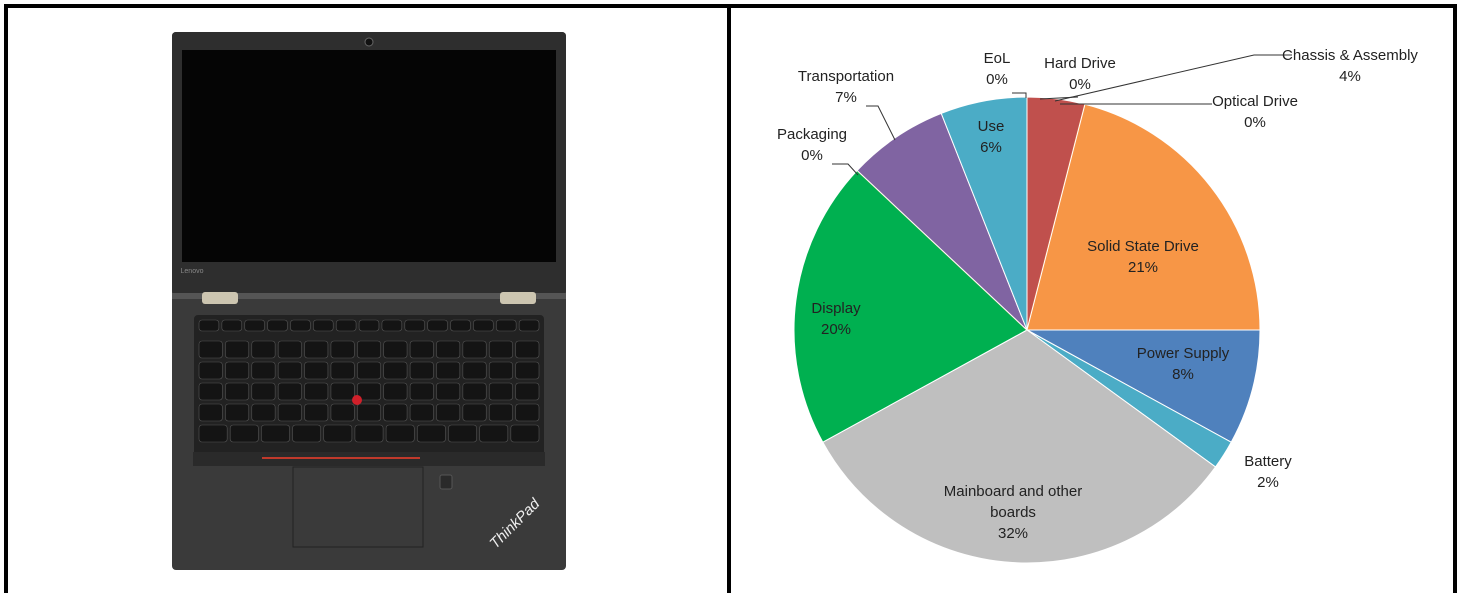  What do you see at coordinates (846, 87) in the screenshot?
I see `slice-label: Transportation 7%` at bounding box center [846, 87].